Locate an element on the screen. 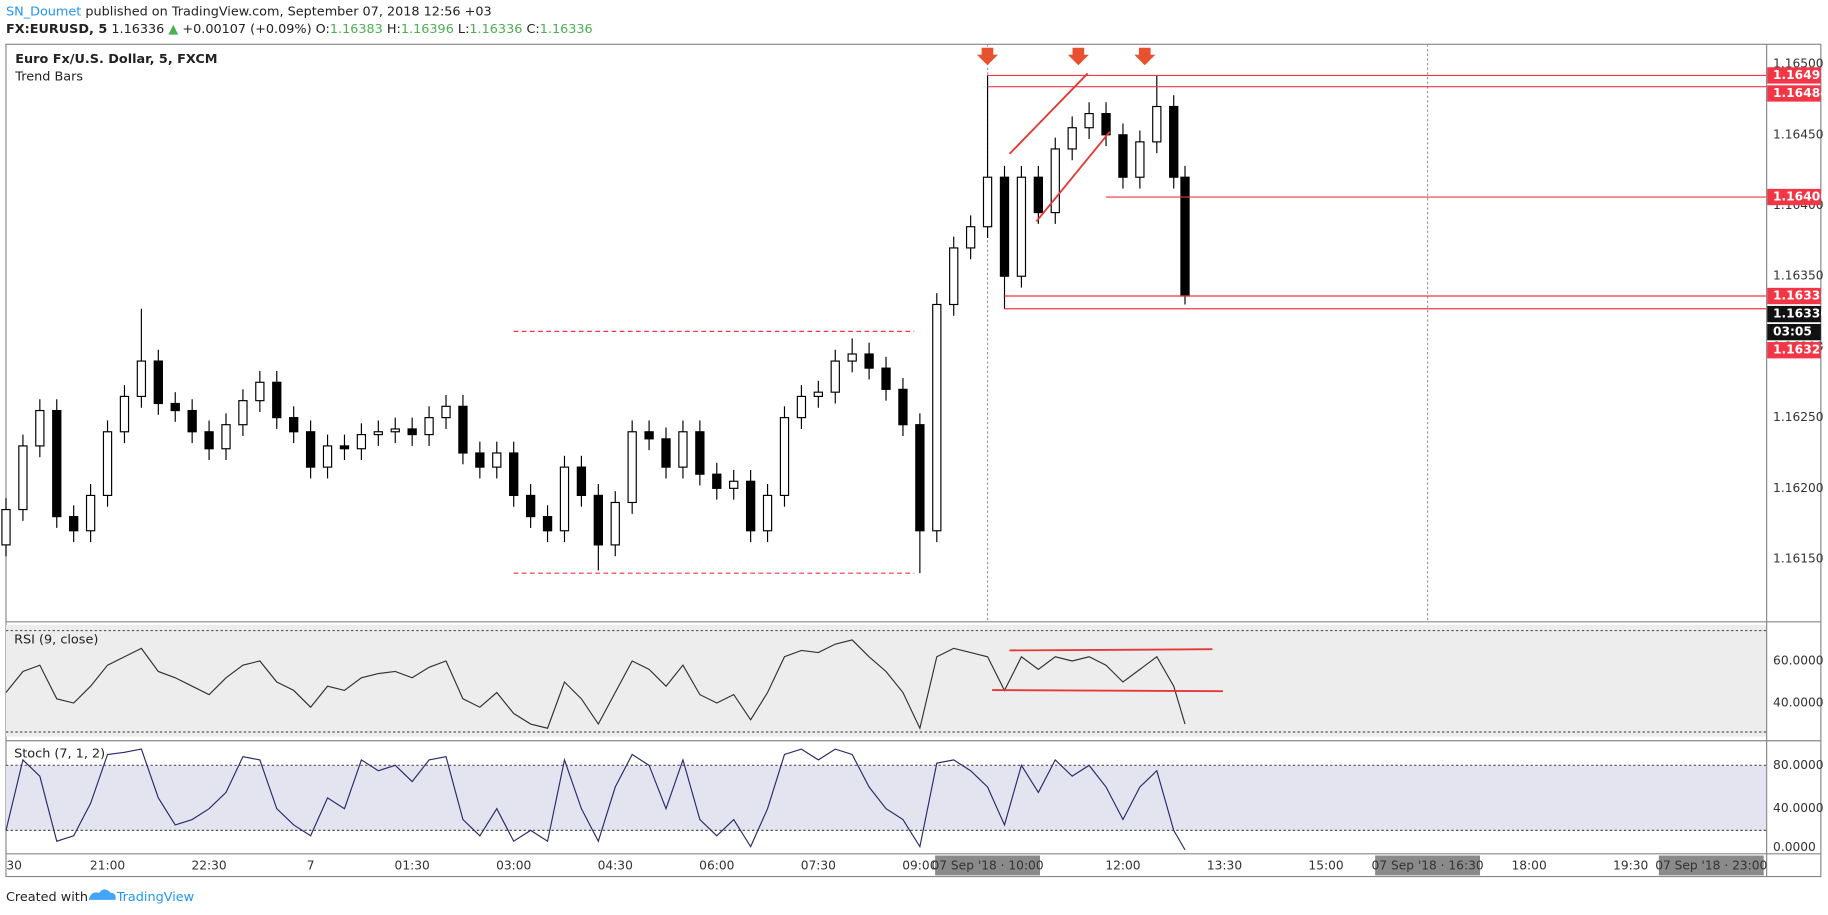 The height and width of the screenshot is (915, 1828). time-marker-label: 07 Sep '18 · 23:00 is located at coordinates (1711, 866).